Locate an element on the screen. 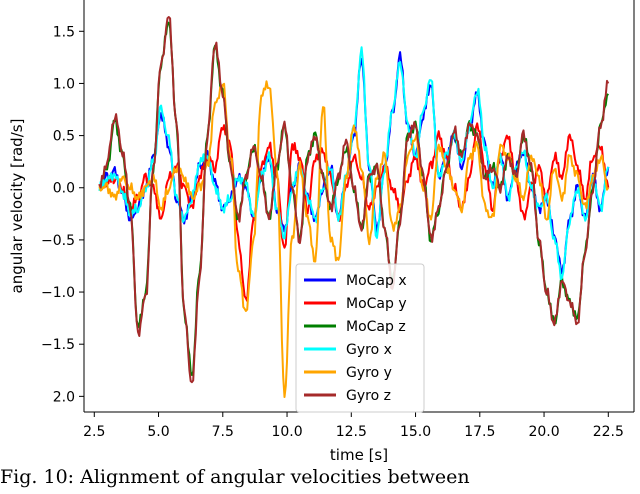 The width and height of the screenshot is (640, 494). legend-label: Gyro y is located at coordinates (369, 373).